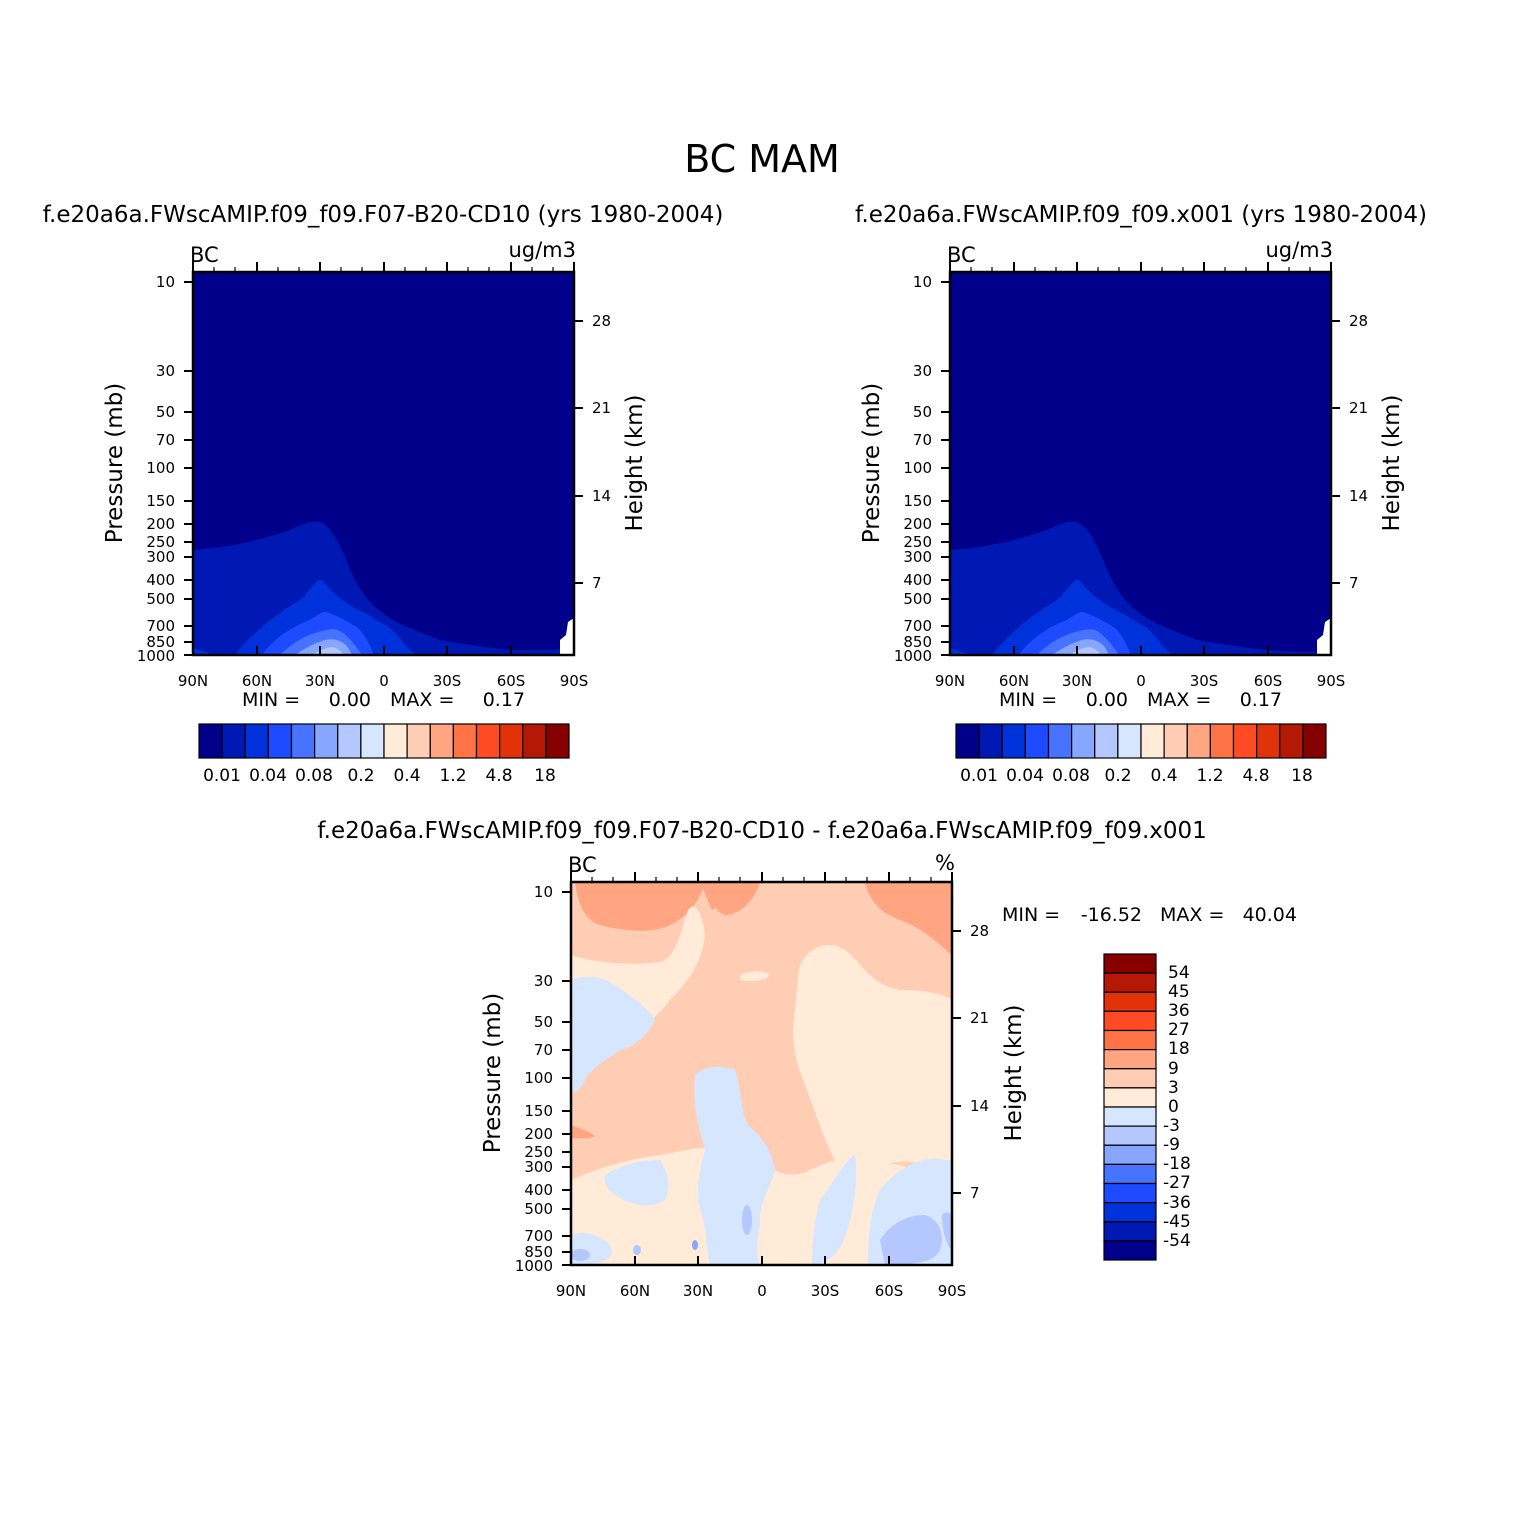 The height and width of the screenshot is (1524, 1524). Describe the element at coordinates (762, 1291) in the screenshot. I see `x-tick-label: 0` at that location.